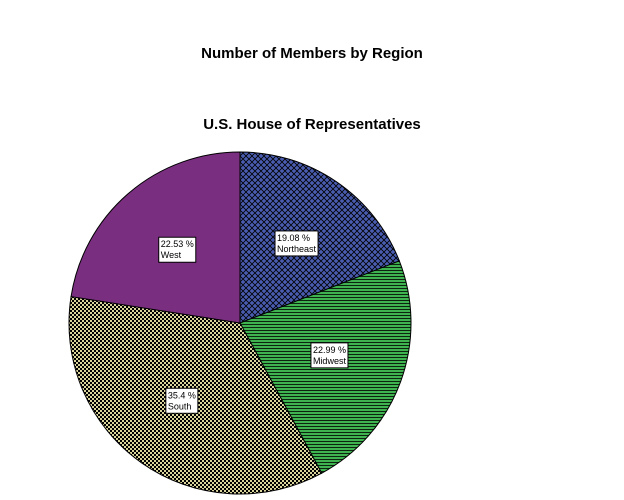  I want to click on value-label: 22.99 %, so click(329, 350).